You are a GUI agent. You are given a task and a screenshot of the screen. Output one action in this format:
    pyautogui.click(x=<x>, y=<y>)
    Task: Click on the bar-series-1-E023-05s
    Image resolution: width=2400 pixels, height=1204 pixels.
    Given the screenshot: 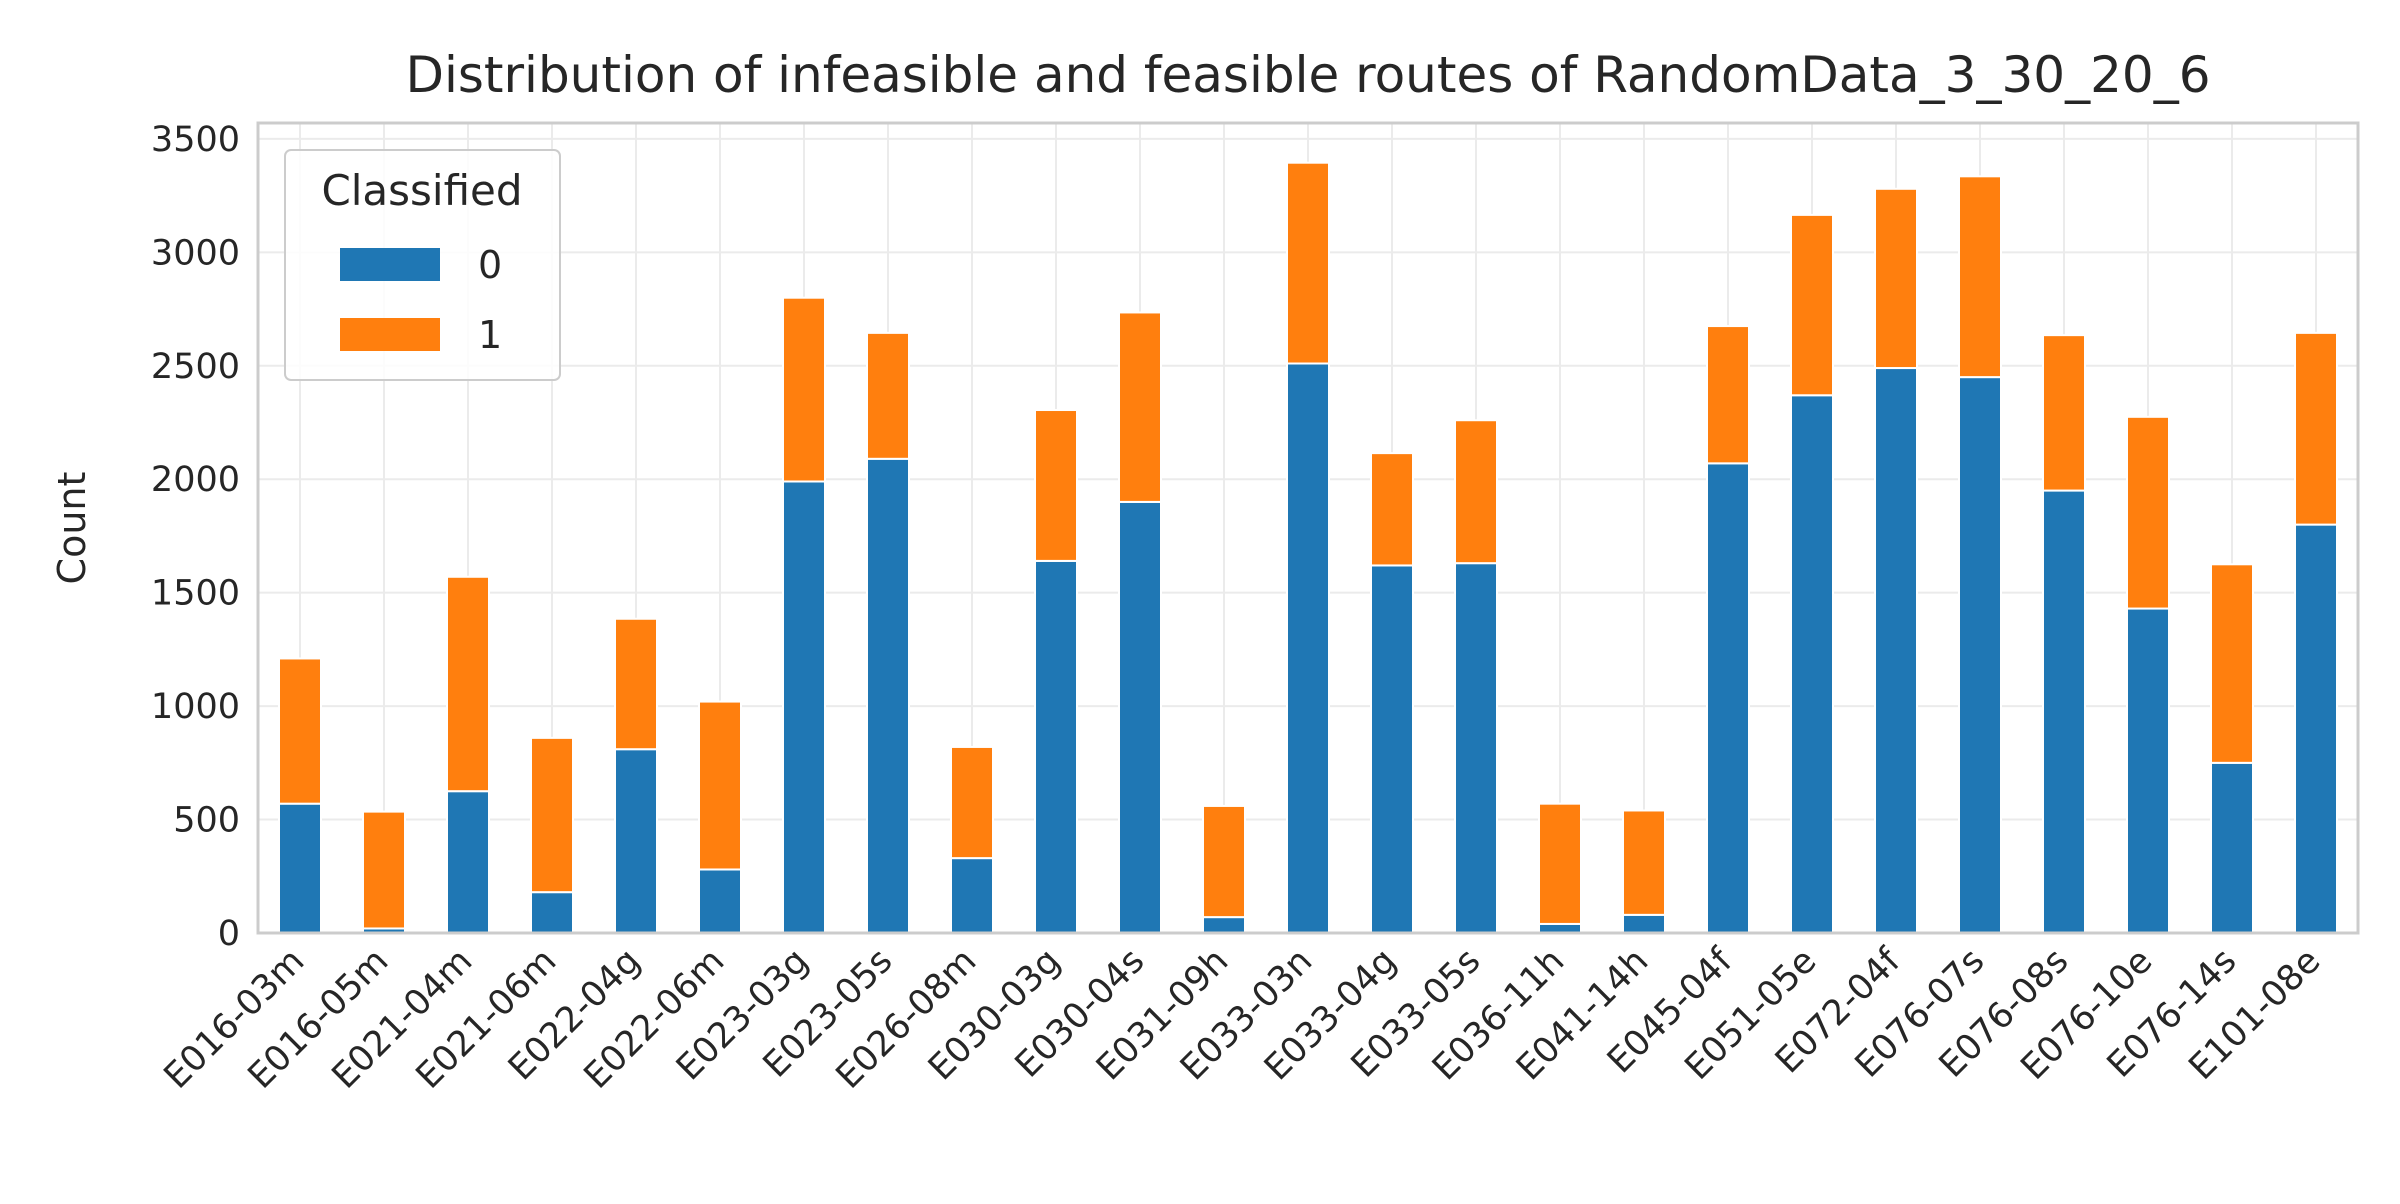 What is the action you would take?
    pyautogui.click(x=888, y=395)
    